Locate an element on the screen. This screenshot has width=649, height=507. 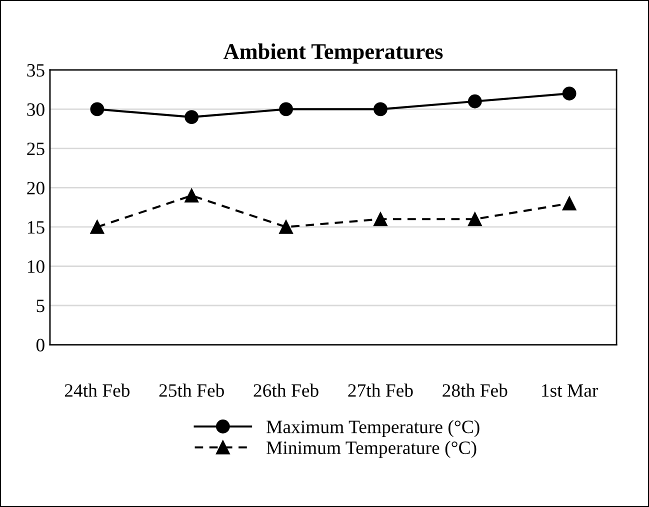
x-tick-label: 25th Feb is located at coordinates (191, 390).